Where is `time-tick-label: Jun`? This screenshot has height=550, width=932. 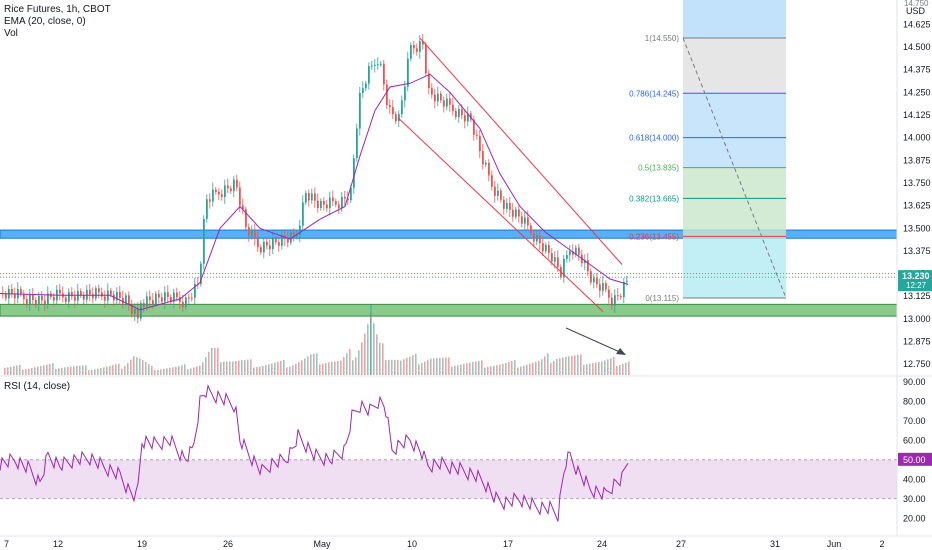 time-tick-label: Jun is located at coordinates (834, 544).